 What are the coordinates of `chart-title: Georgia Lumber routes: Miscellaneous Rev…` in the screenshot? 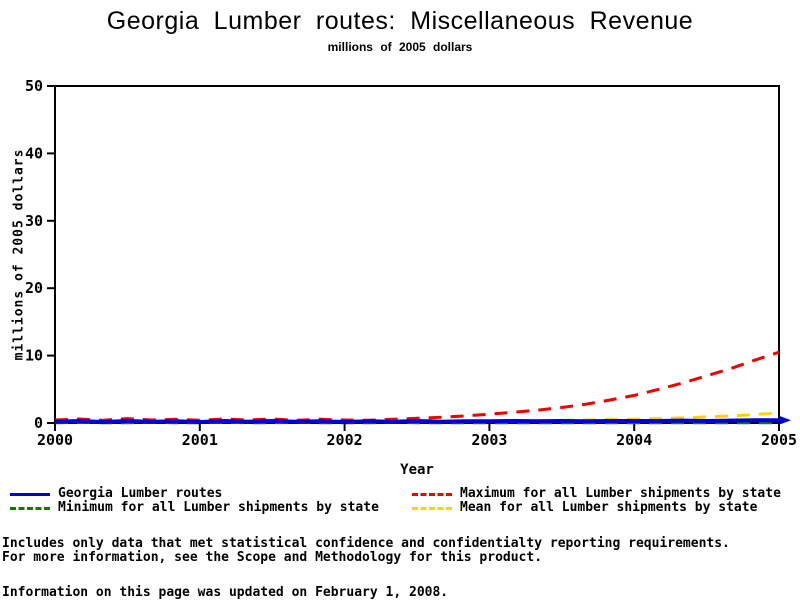 It's located at (400, 21).